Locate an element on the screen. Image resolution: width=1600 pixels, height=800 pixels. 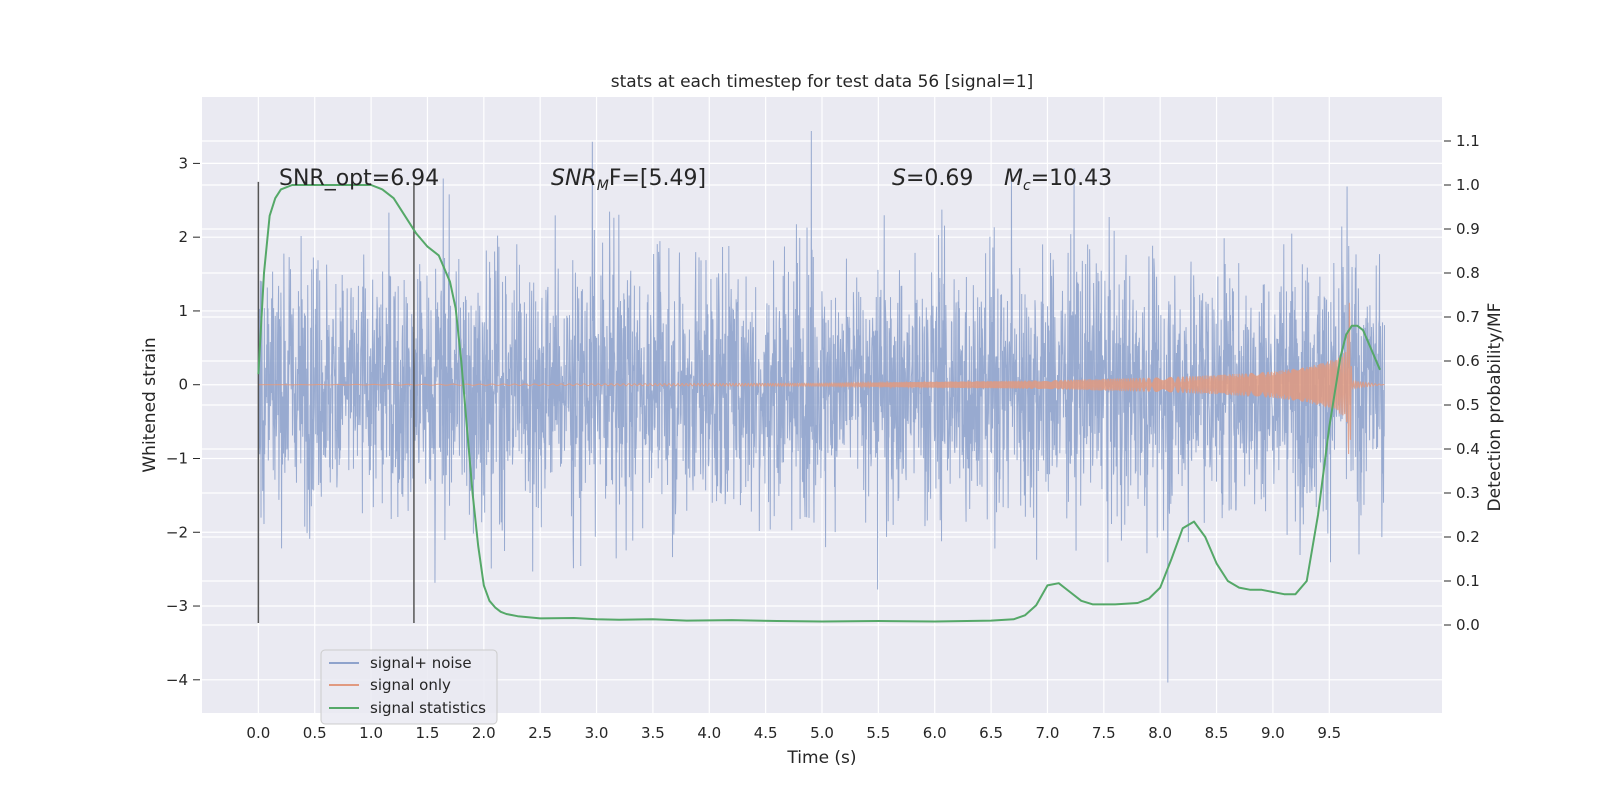
y-right-tick-labels: 1.1 1.0 0.9 0.8 0.7 0.6 0.5 0.4 0.3 0.2 0.1 0.0 is located at coordinates (1462, 383).